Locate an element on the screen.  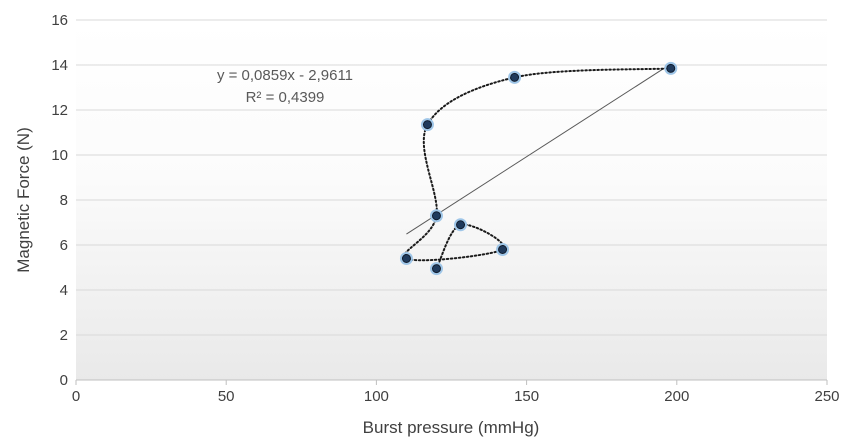
y-tick-label: 10 is located at coordinates (59, 155).